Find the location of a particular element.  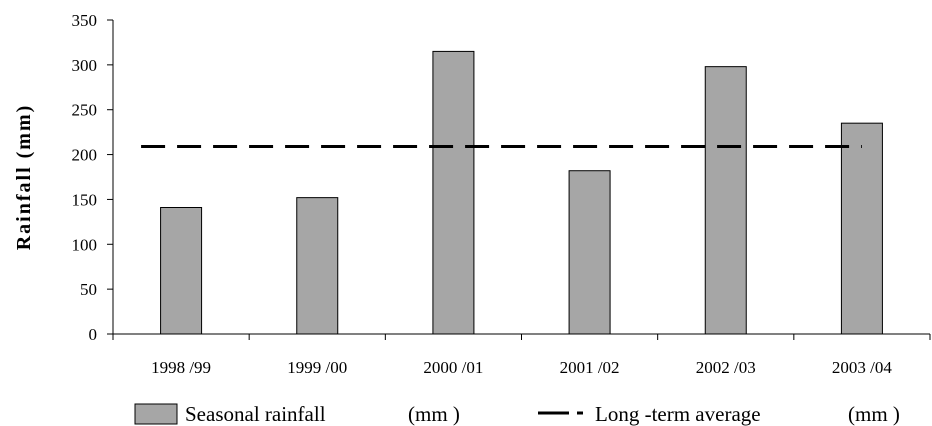

x-tick-label: 1999 /00 is located at coordinates (317, 367).